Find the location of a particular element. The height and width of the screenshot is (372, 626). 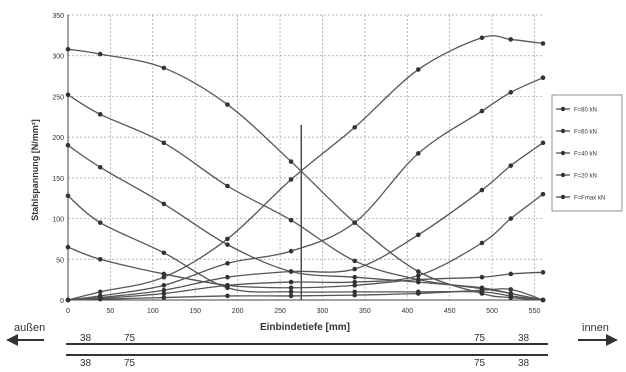

dim-bottom-4: 38 is located at coordinates (524, 362).